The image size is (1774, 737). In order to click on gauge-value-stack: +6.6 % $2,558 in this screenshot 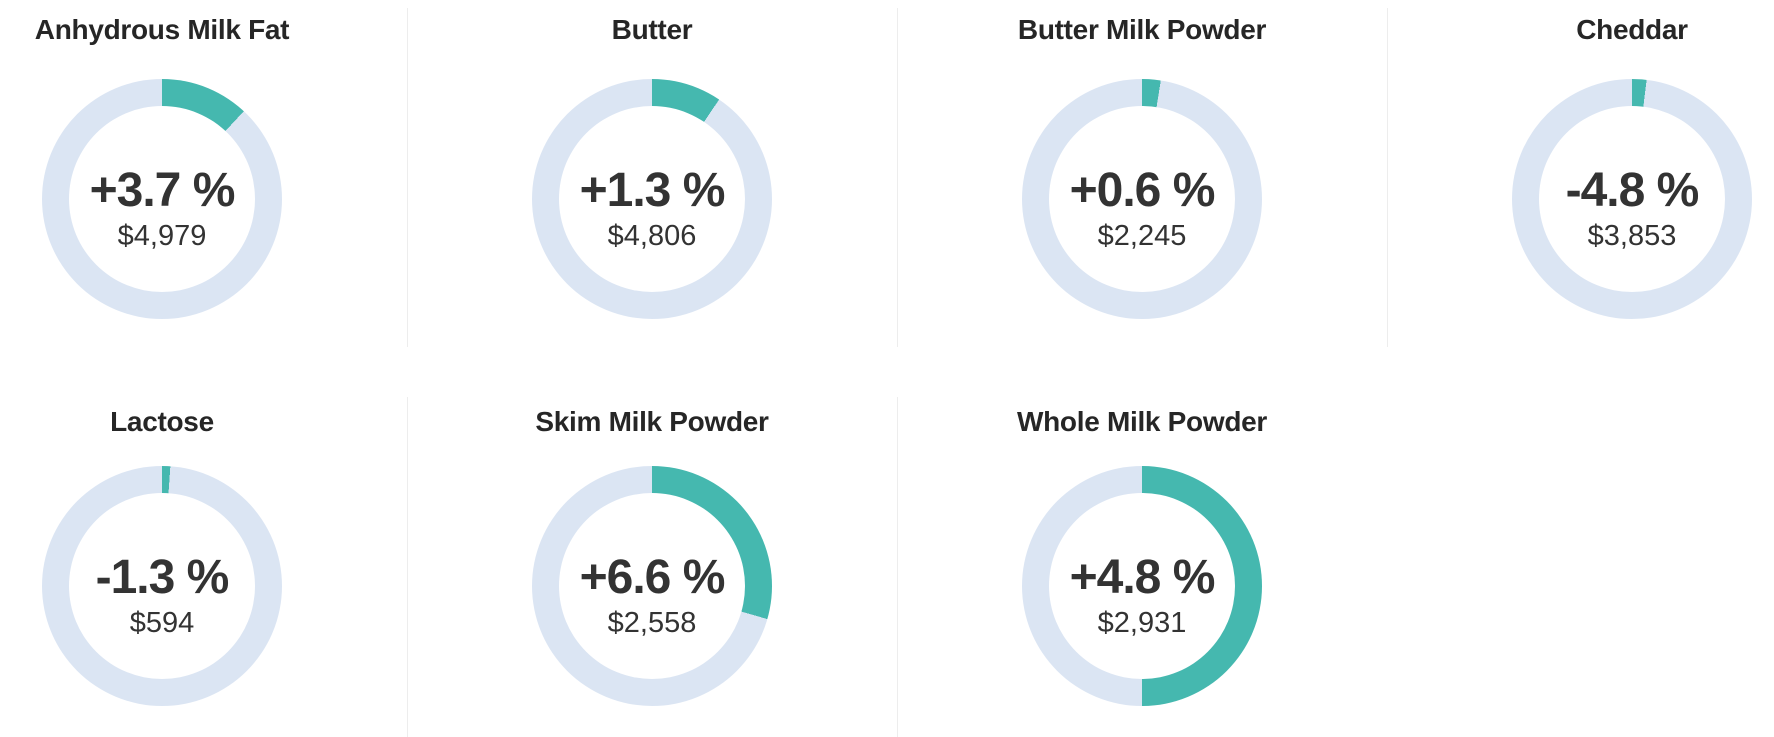, I will do `click(652, 594)`.